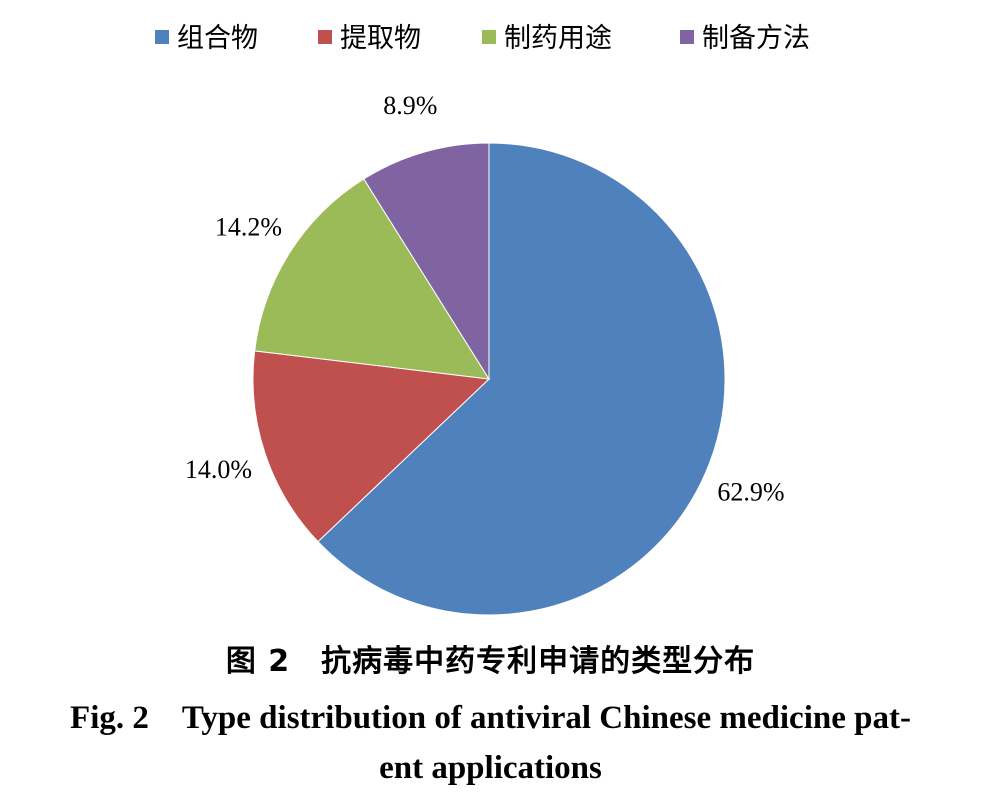  I want to click on legend-item-2: 提取物, so click(369, 38).